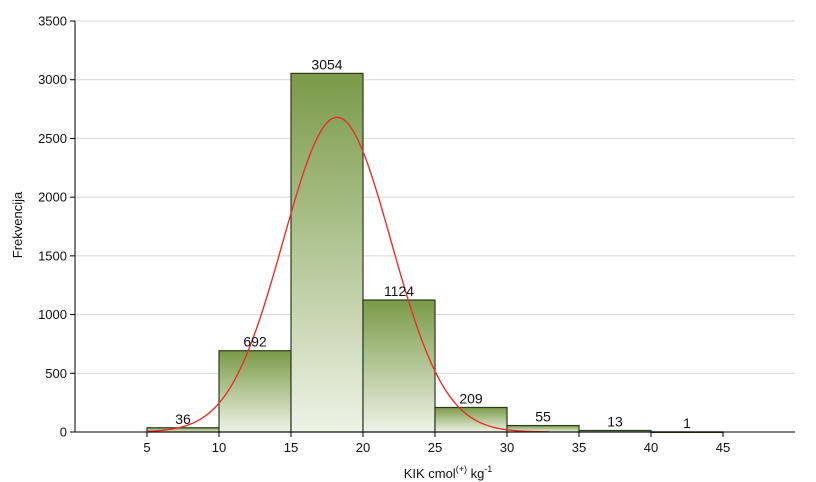  Describe the element at coordinates (52, 255) in the screenshot. I see `y-tick-label: 1500` at that location.